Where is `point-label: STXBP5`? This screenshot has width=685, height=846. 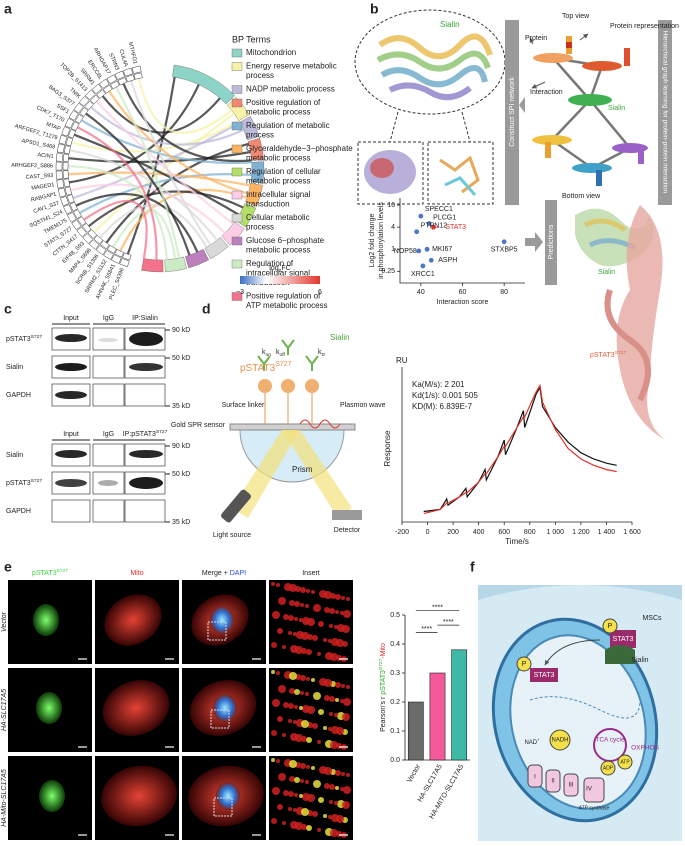
point-label: STXBP5 is located at coordinates (504, 250).